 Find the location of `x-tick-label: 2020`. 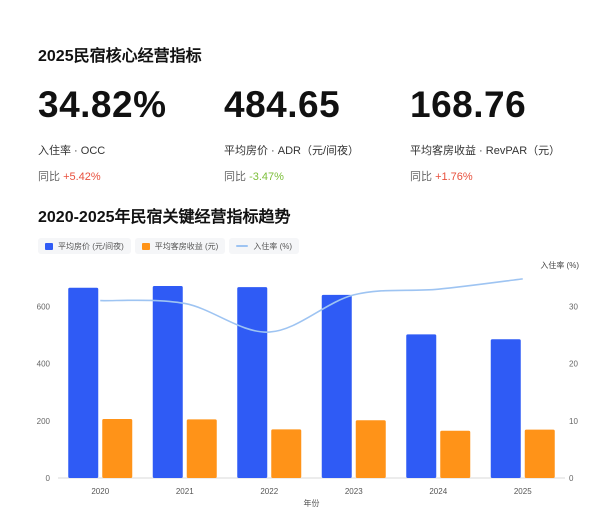

x-tick-label: 2020 is located at coordinates (100, 491).